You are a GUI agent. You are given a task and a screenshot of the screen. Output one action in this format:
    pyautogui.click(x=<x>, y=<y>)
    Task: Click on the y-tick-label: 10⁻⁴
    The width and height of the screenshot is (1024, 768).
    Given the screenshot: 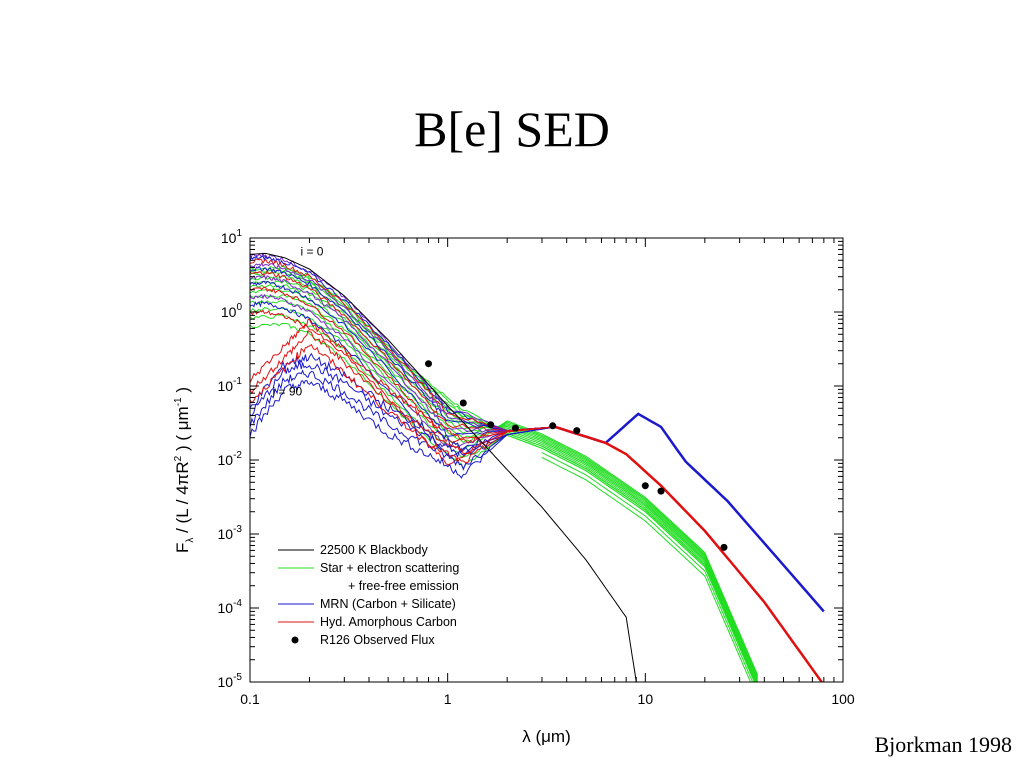 What is the action you would take?
    pyautogui.click(x=230, y=607)
    